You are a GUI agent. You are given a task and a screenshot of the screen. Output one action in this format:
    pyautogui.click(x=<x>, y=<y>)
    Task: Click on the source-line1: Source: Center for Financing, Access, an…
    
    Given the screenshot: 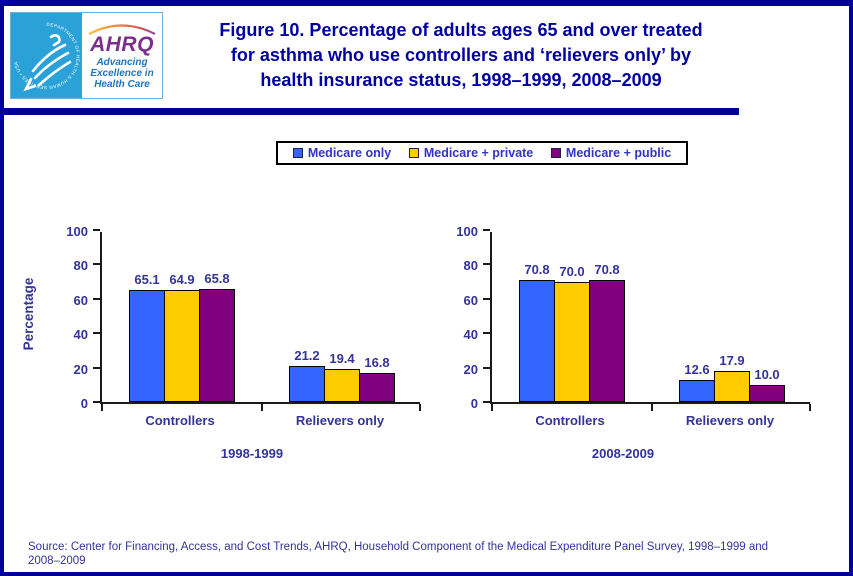 What is the action you would take?
    pyautogui.click(x=398, y=547)
    